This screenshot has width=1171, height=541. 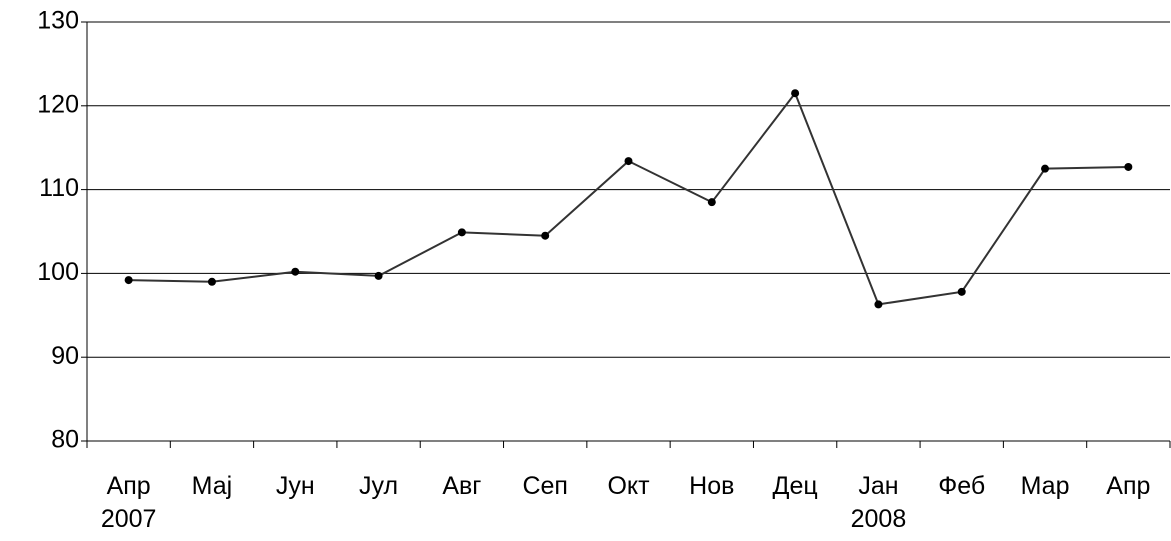 What do you see at coordinates (795, 486) in the screenshot?
I see `x-tick-label: Дец` at bounding box center [795, 486].